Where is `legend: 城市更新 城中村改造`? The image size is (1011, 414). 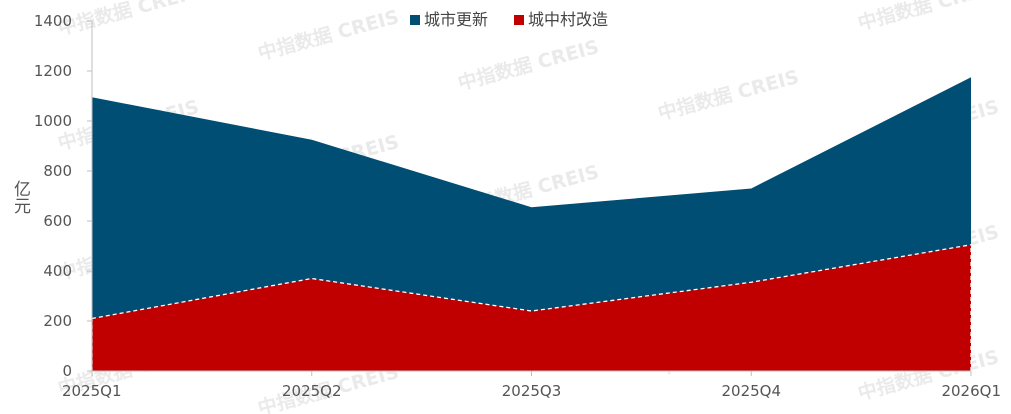
legend: 城市更新 城中村改造 is located at coordinates (509, 19).